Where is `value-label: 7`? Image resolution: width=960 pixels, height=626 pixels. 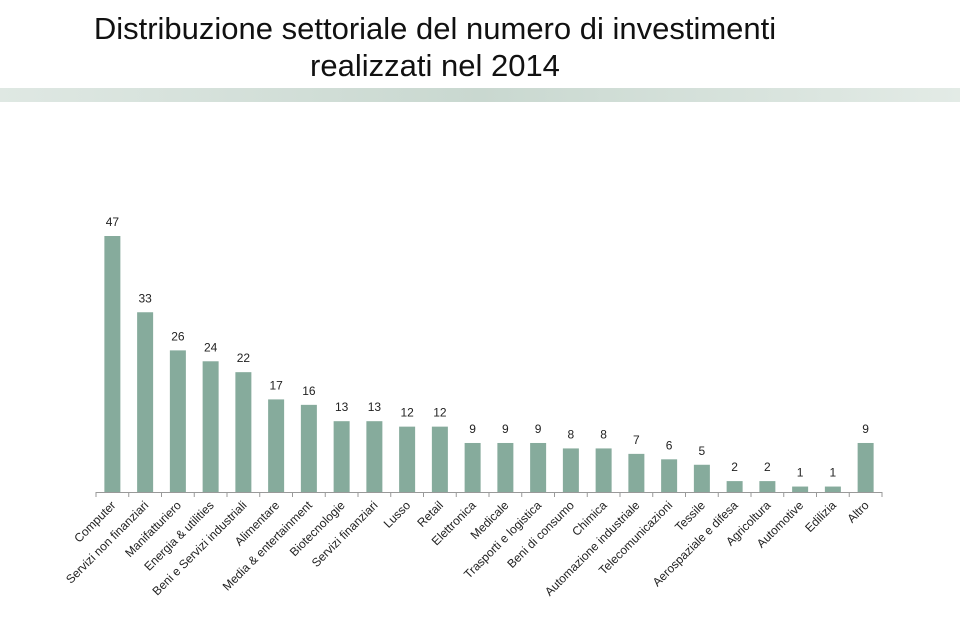
value-label: 7 is located at coordinates (636, 440).